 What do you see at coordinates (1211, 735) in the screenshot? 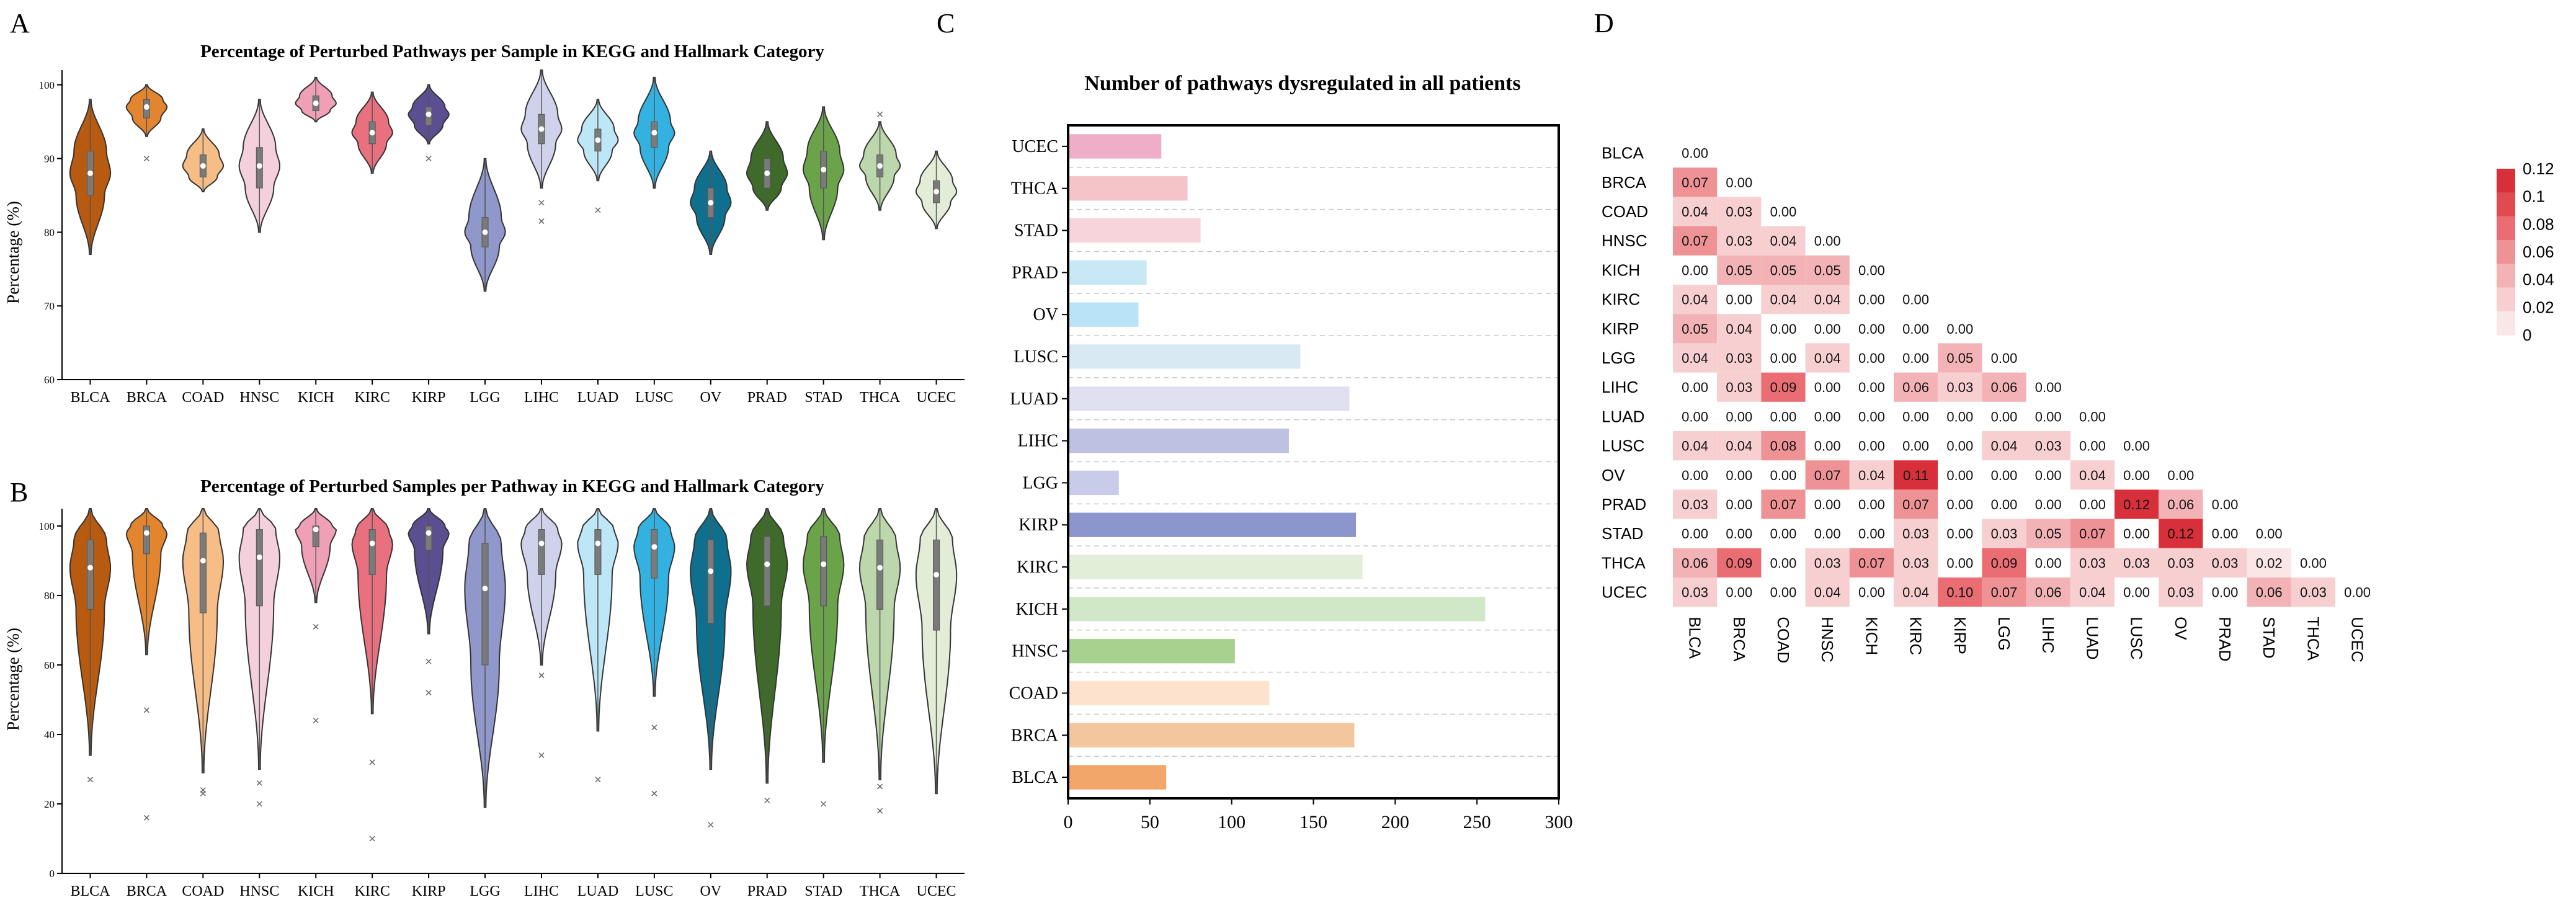
I see `bar-brca` at bounding box center [1211, 735].